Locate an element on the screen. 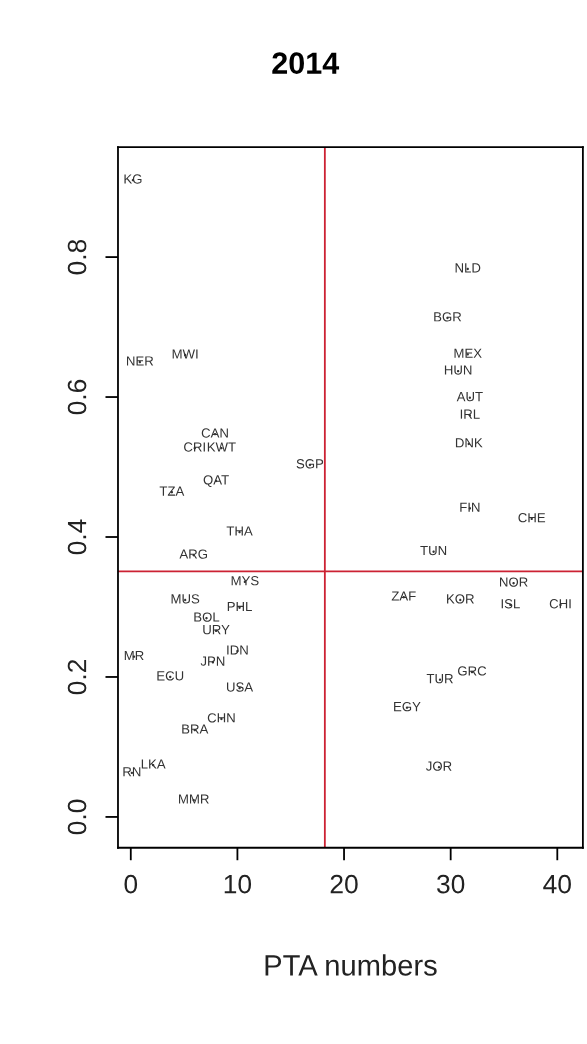 Image resolution: width=587 pixels, height=1044 pixels. x-axis-title: PTA numbers is located at coordinates (351, 965).